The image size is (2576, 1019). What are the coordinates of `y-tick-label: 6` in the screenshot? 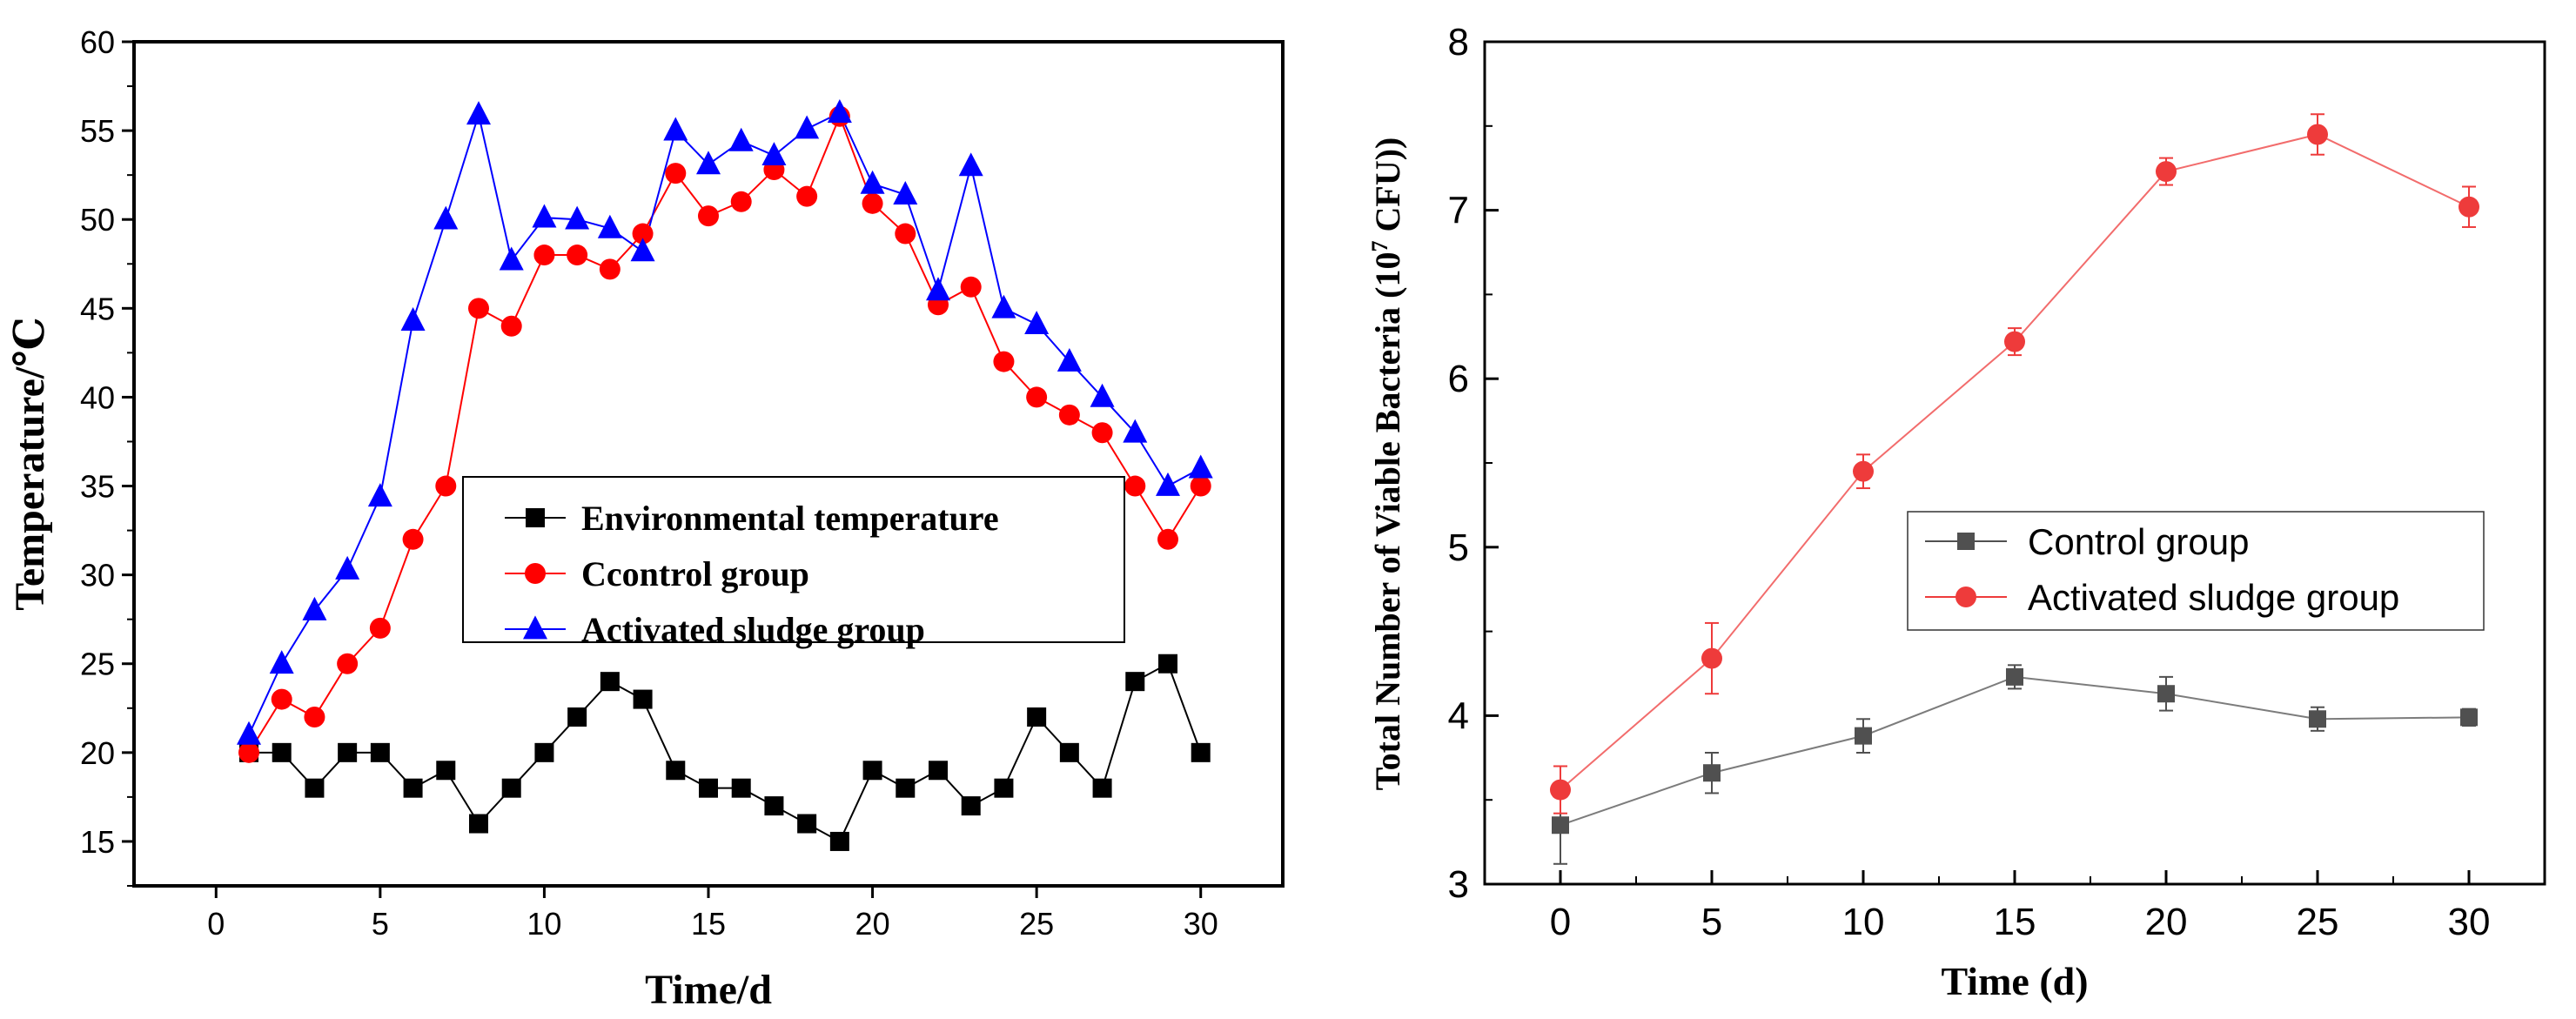 It's located at (1458, 379).